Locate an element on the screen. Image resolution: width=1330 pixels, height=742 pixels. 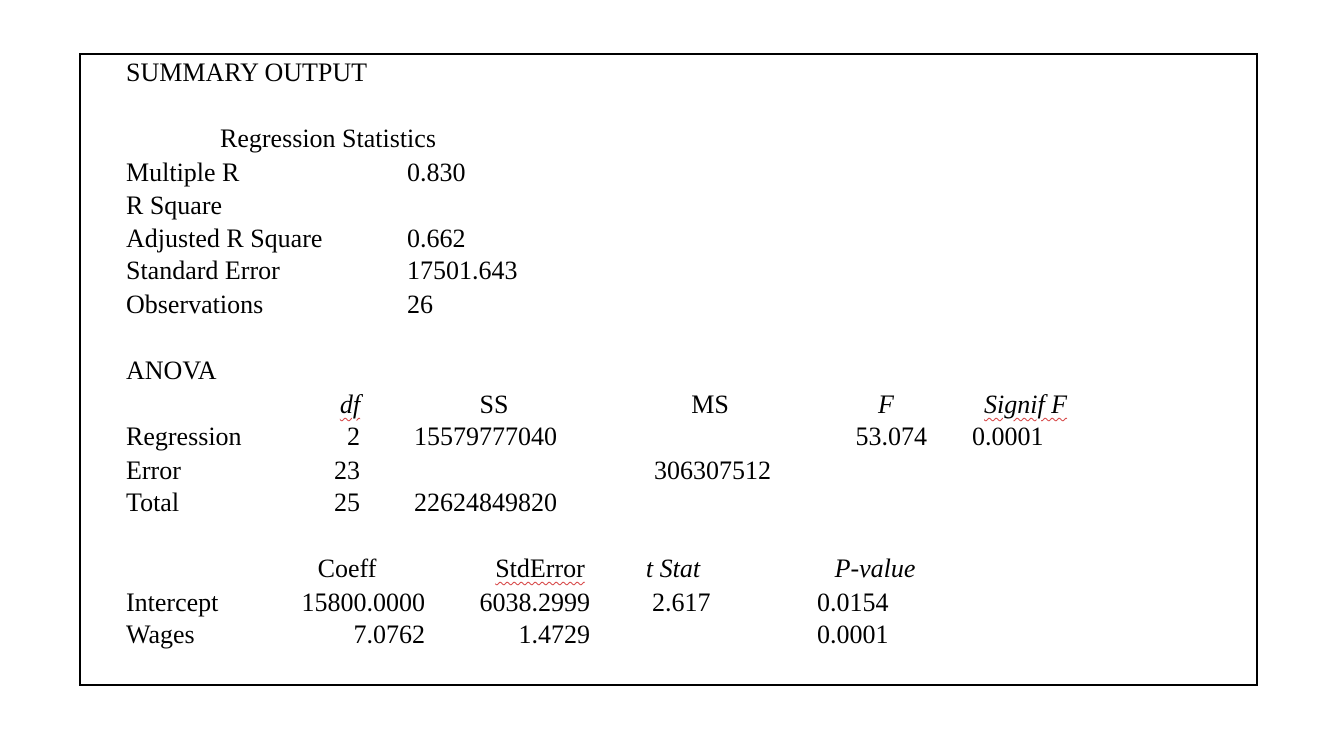
coef-wages-stderror: 1.4729 is located at coordinates (554, 634).